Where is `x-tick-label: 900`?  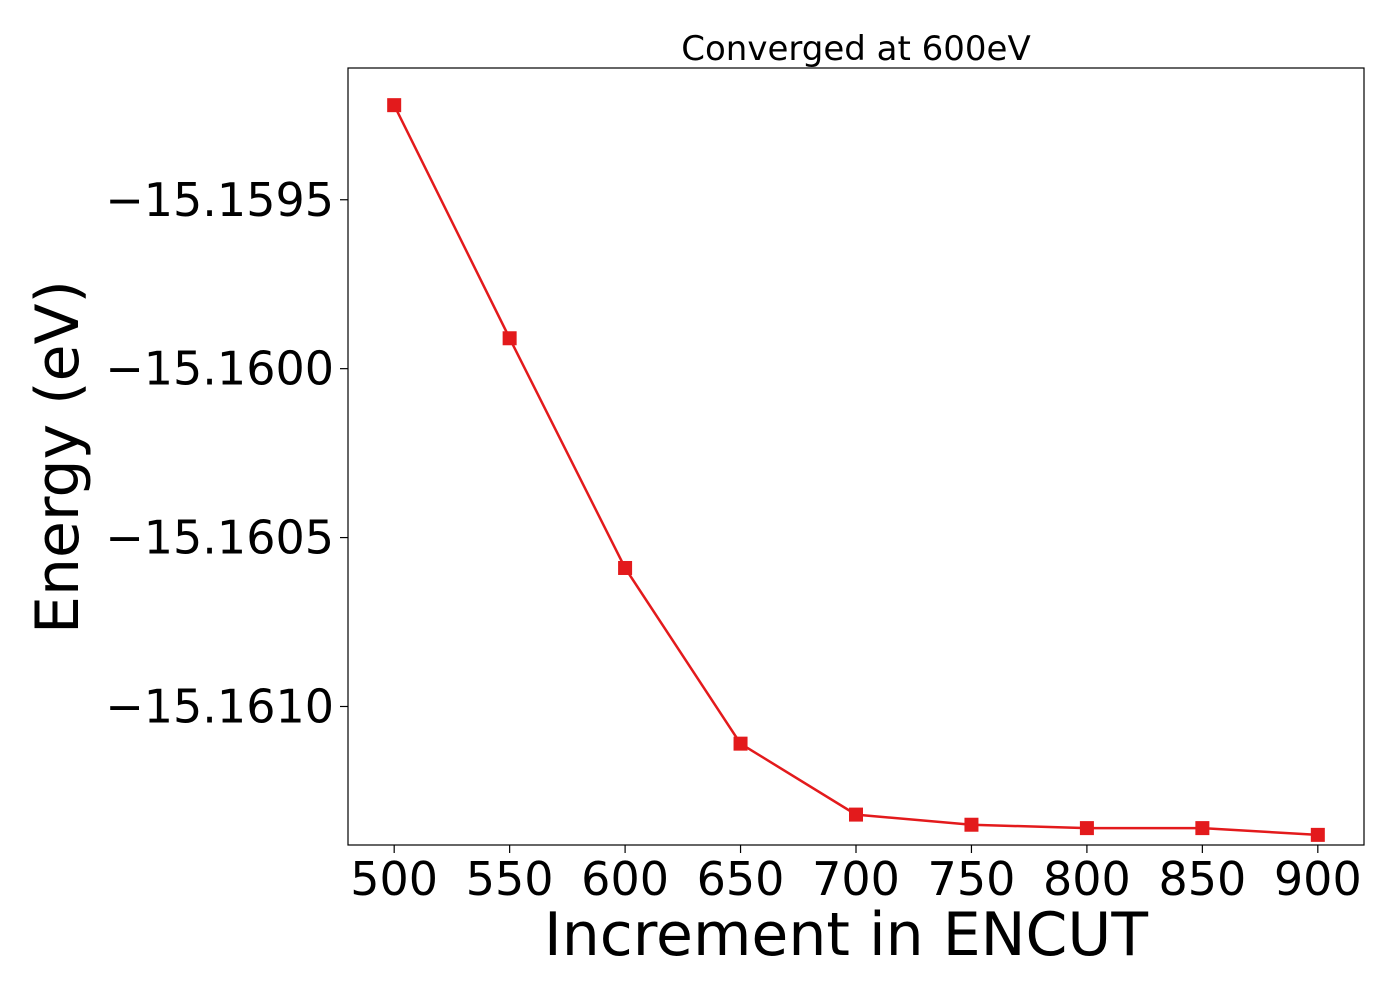 x-tick-label: 900 is located at coordinates (1318, 879).